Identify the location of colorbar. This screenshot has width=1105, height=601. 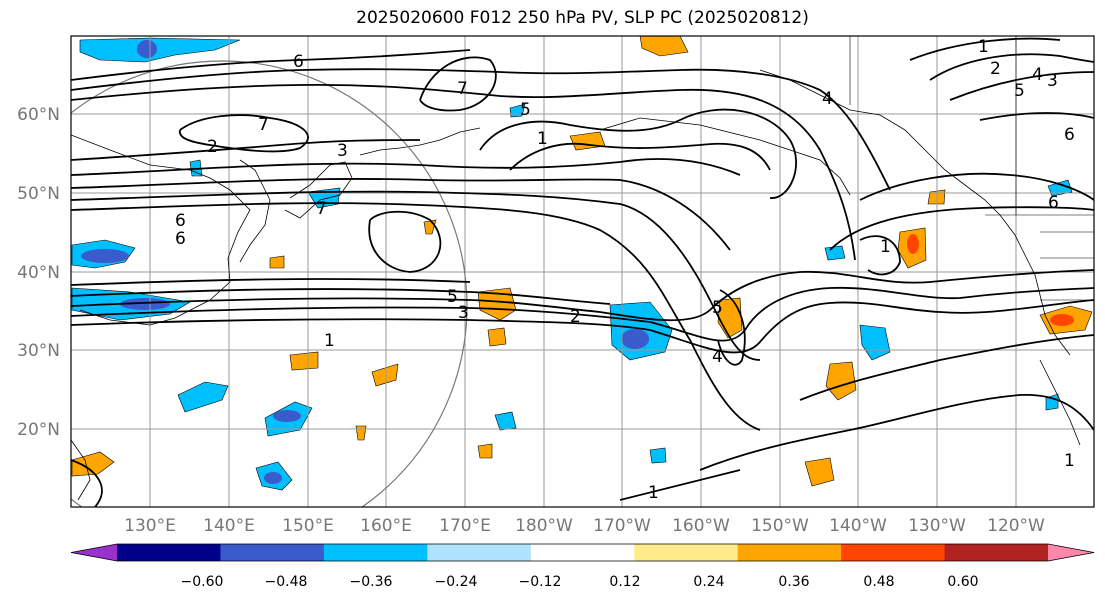
(582, 552).